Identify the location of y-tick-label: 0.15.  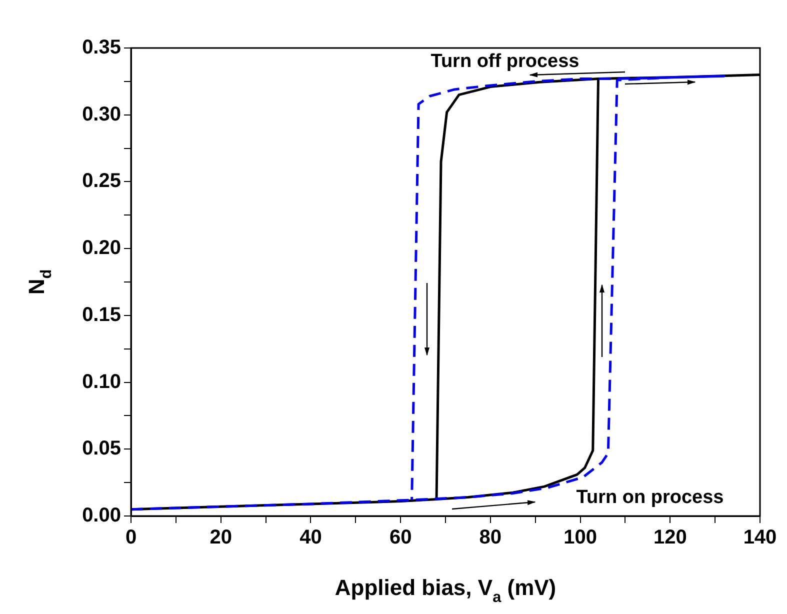
(101, 315).